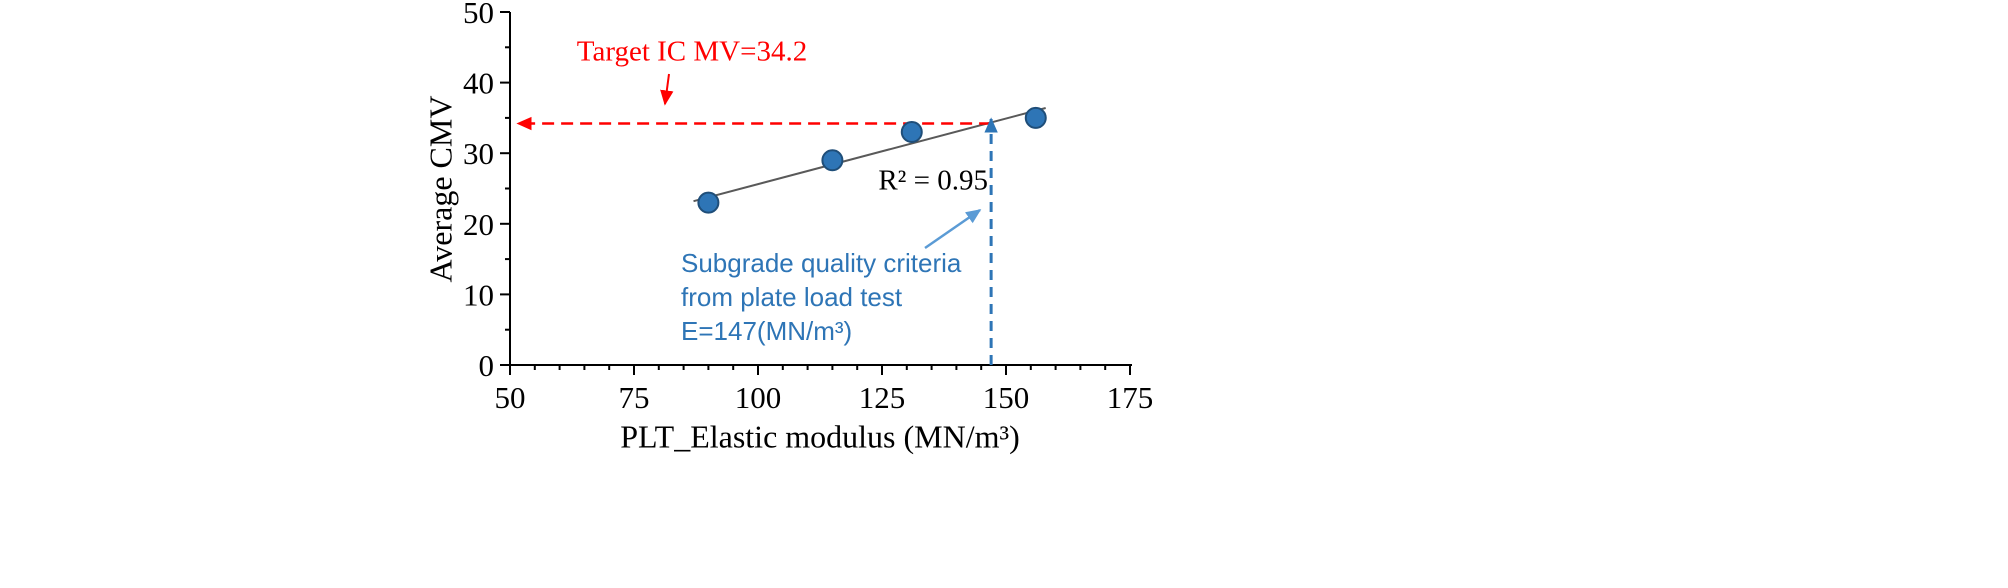 The height and width of the screenshot is (588, 2008). Describe the element at coordinates (882, 397) in the screenshot. I see `x-axis-tick-label: 125` at that location.